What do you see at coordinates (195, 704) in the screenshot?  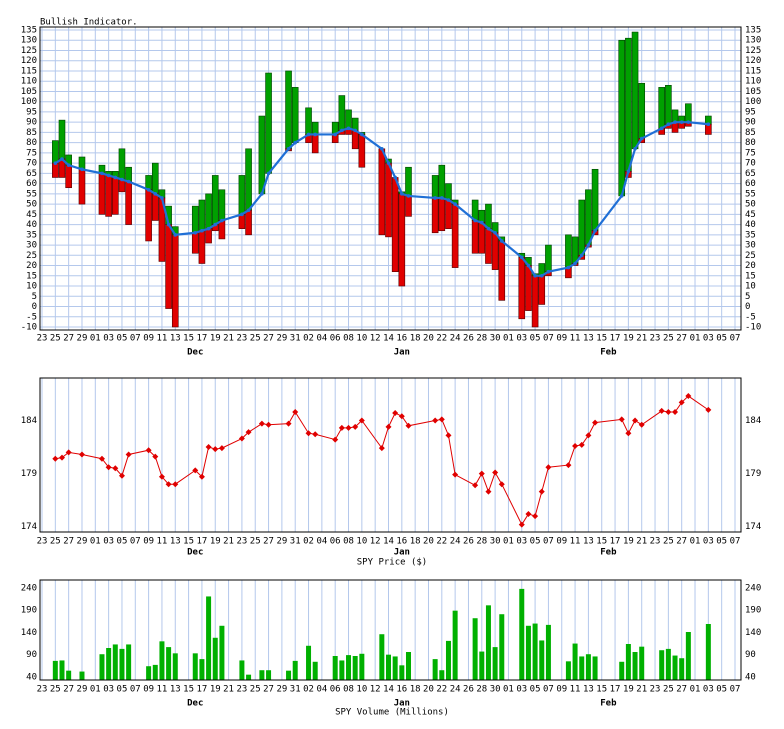 I see `month-label: Dec` at bounding box center [195, 704].